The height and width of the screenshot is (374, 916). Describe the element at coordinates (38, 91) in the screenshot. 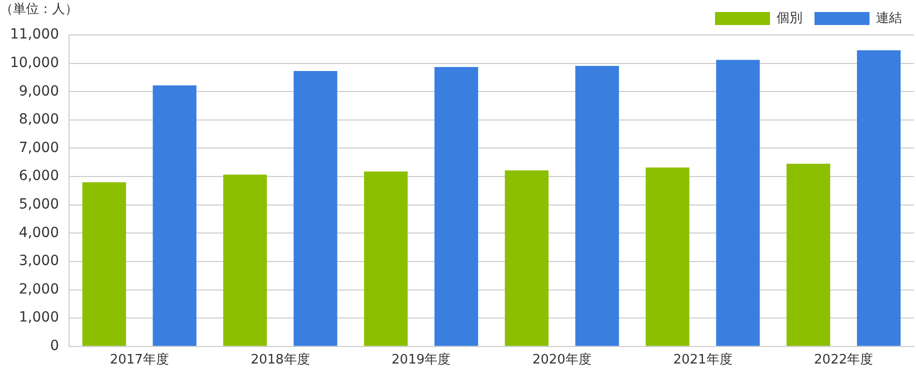

I see `y-tick-label: 9,000` at that location.